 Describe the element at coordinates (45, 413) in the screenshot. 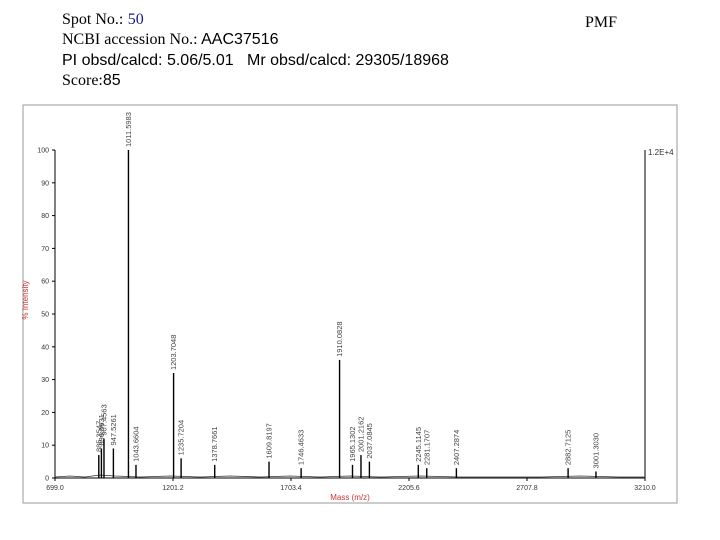

I see `y-tick-label: 20` at that location.